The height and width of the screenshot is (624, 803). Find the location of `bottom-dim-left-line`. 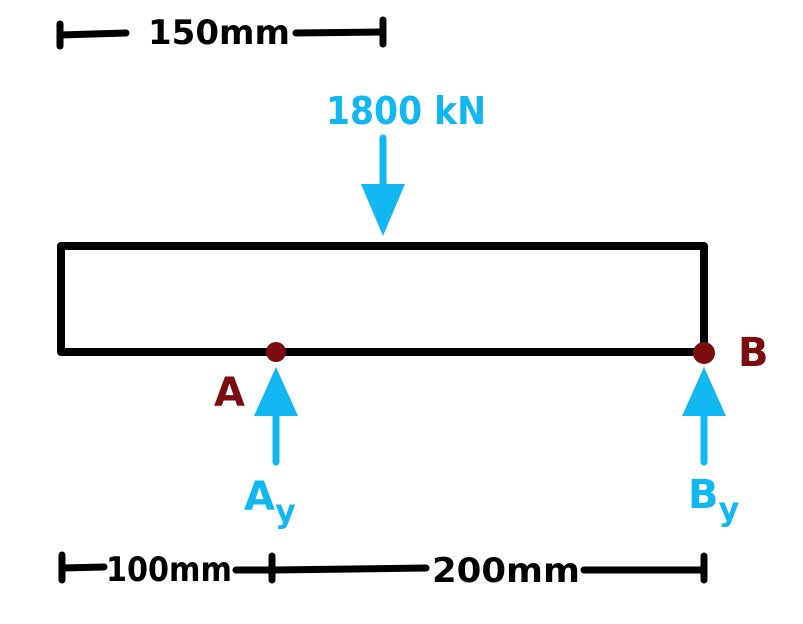

bottom-dim-left-line is located at coordinates (83, 567).